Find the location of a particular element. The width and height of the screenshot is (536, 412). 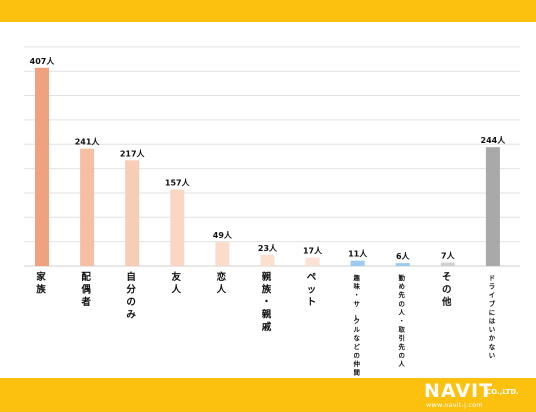

category-label: ドライブにはいかない is located at coordinates (492, 316).